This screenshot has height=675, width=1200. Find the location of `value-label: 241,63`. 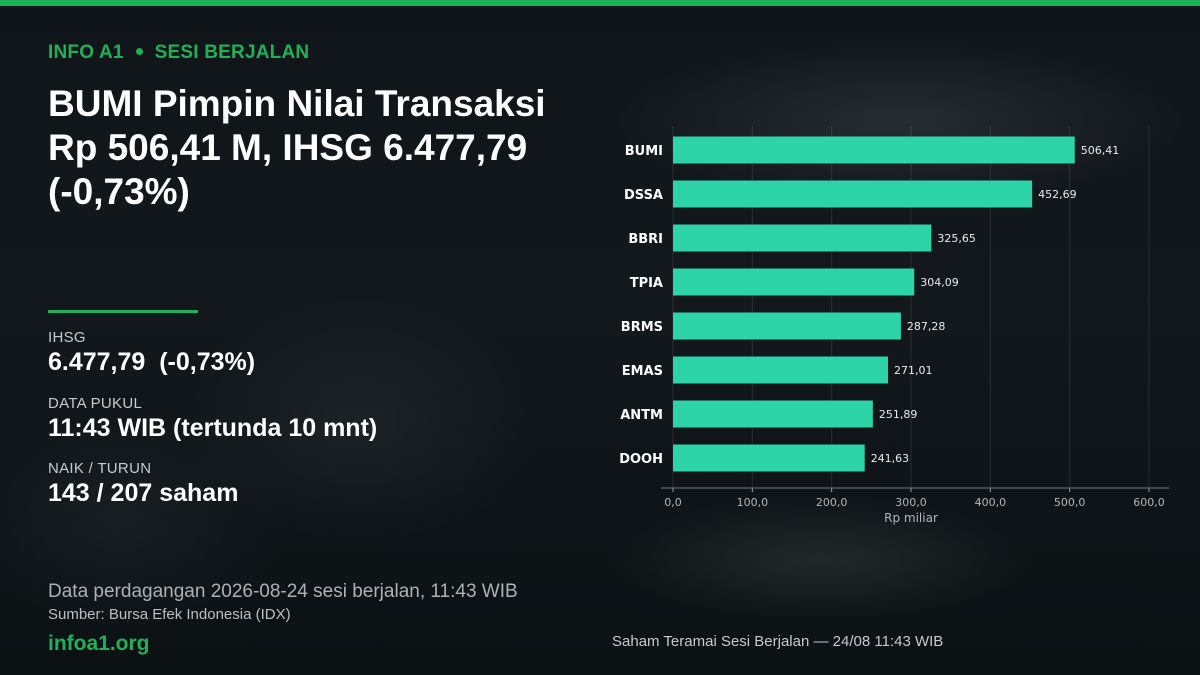

value-label: 241,63 is located at coordinates (890, 458).